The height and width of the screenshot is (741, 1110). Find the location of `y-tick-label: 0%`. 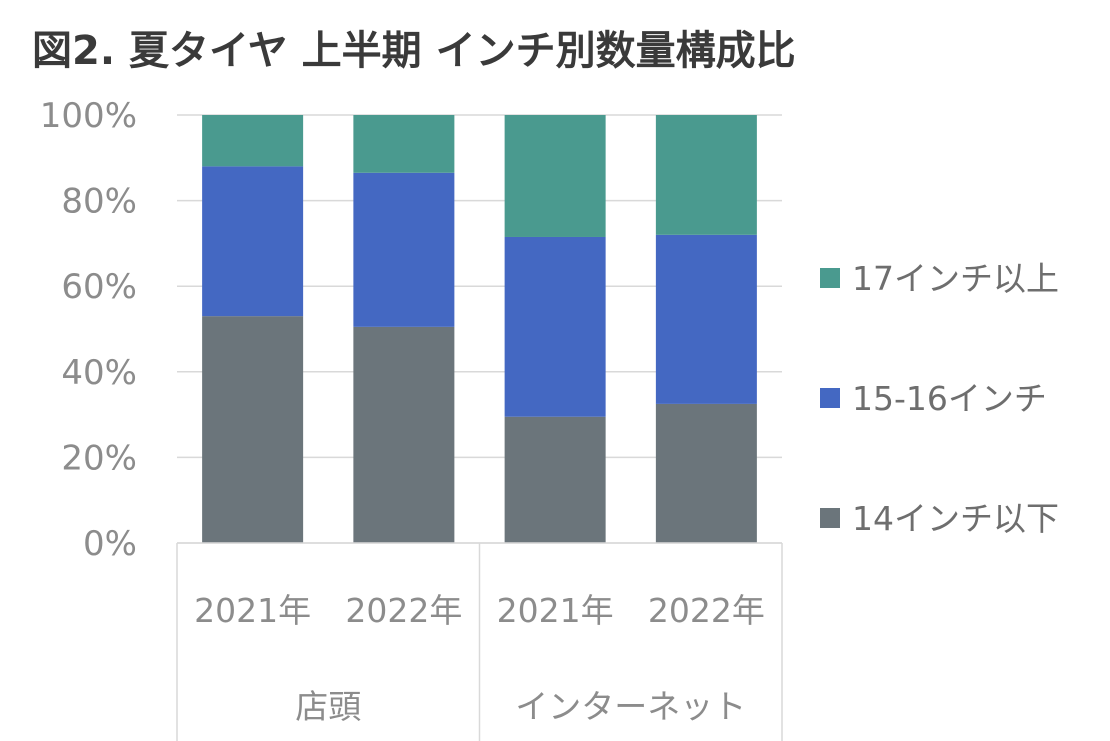

y-tick-label: 0% is located at coordinates (110, 544).